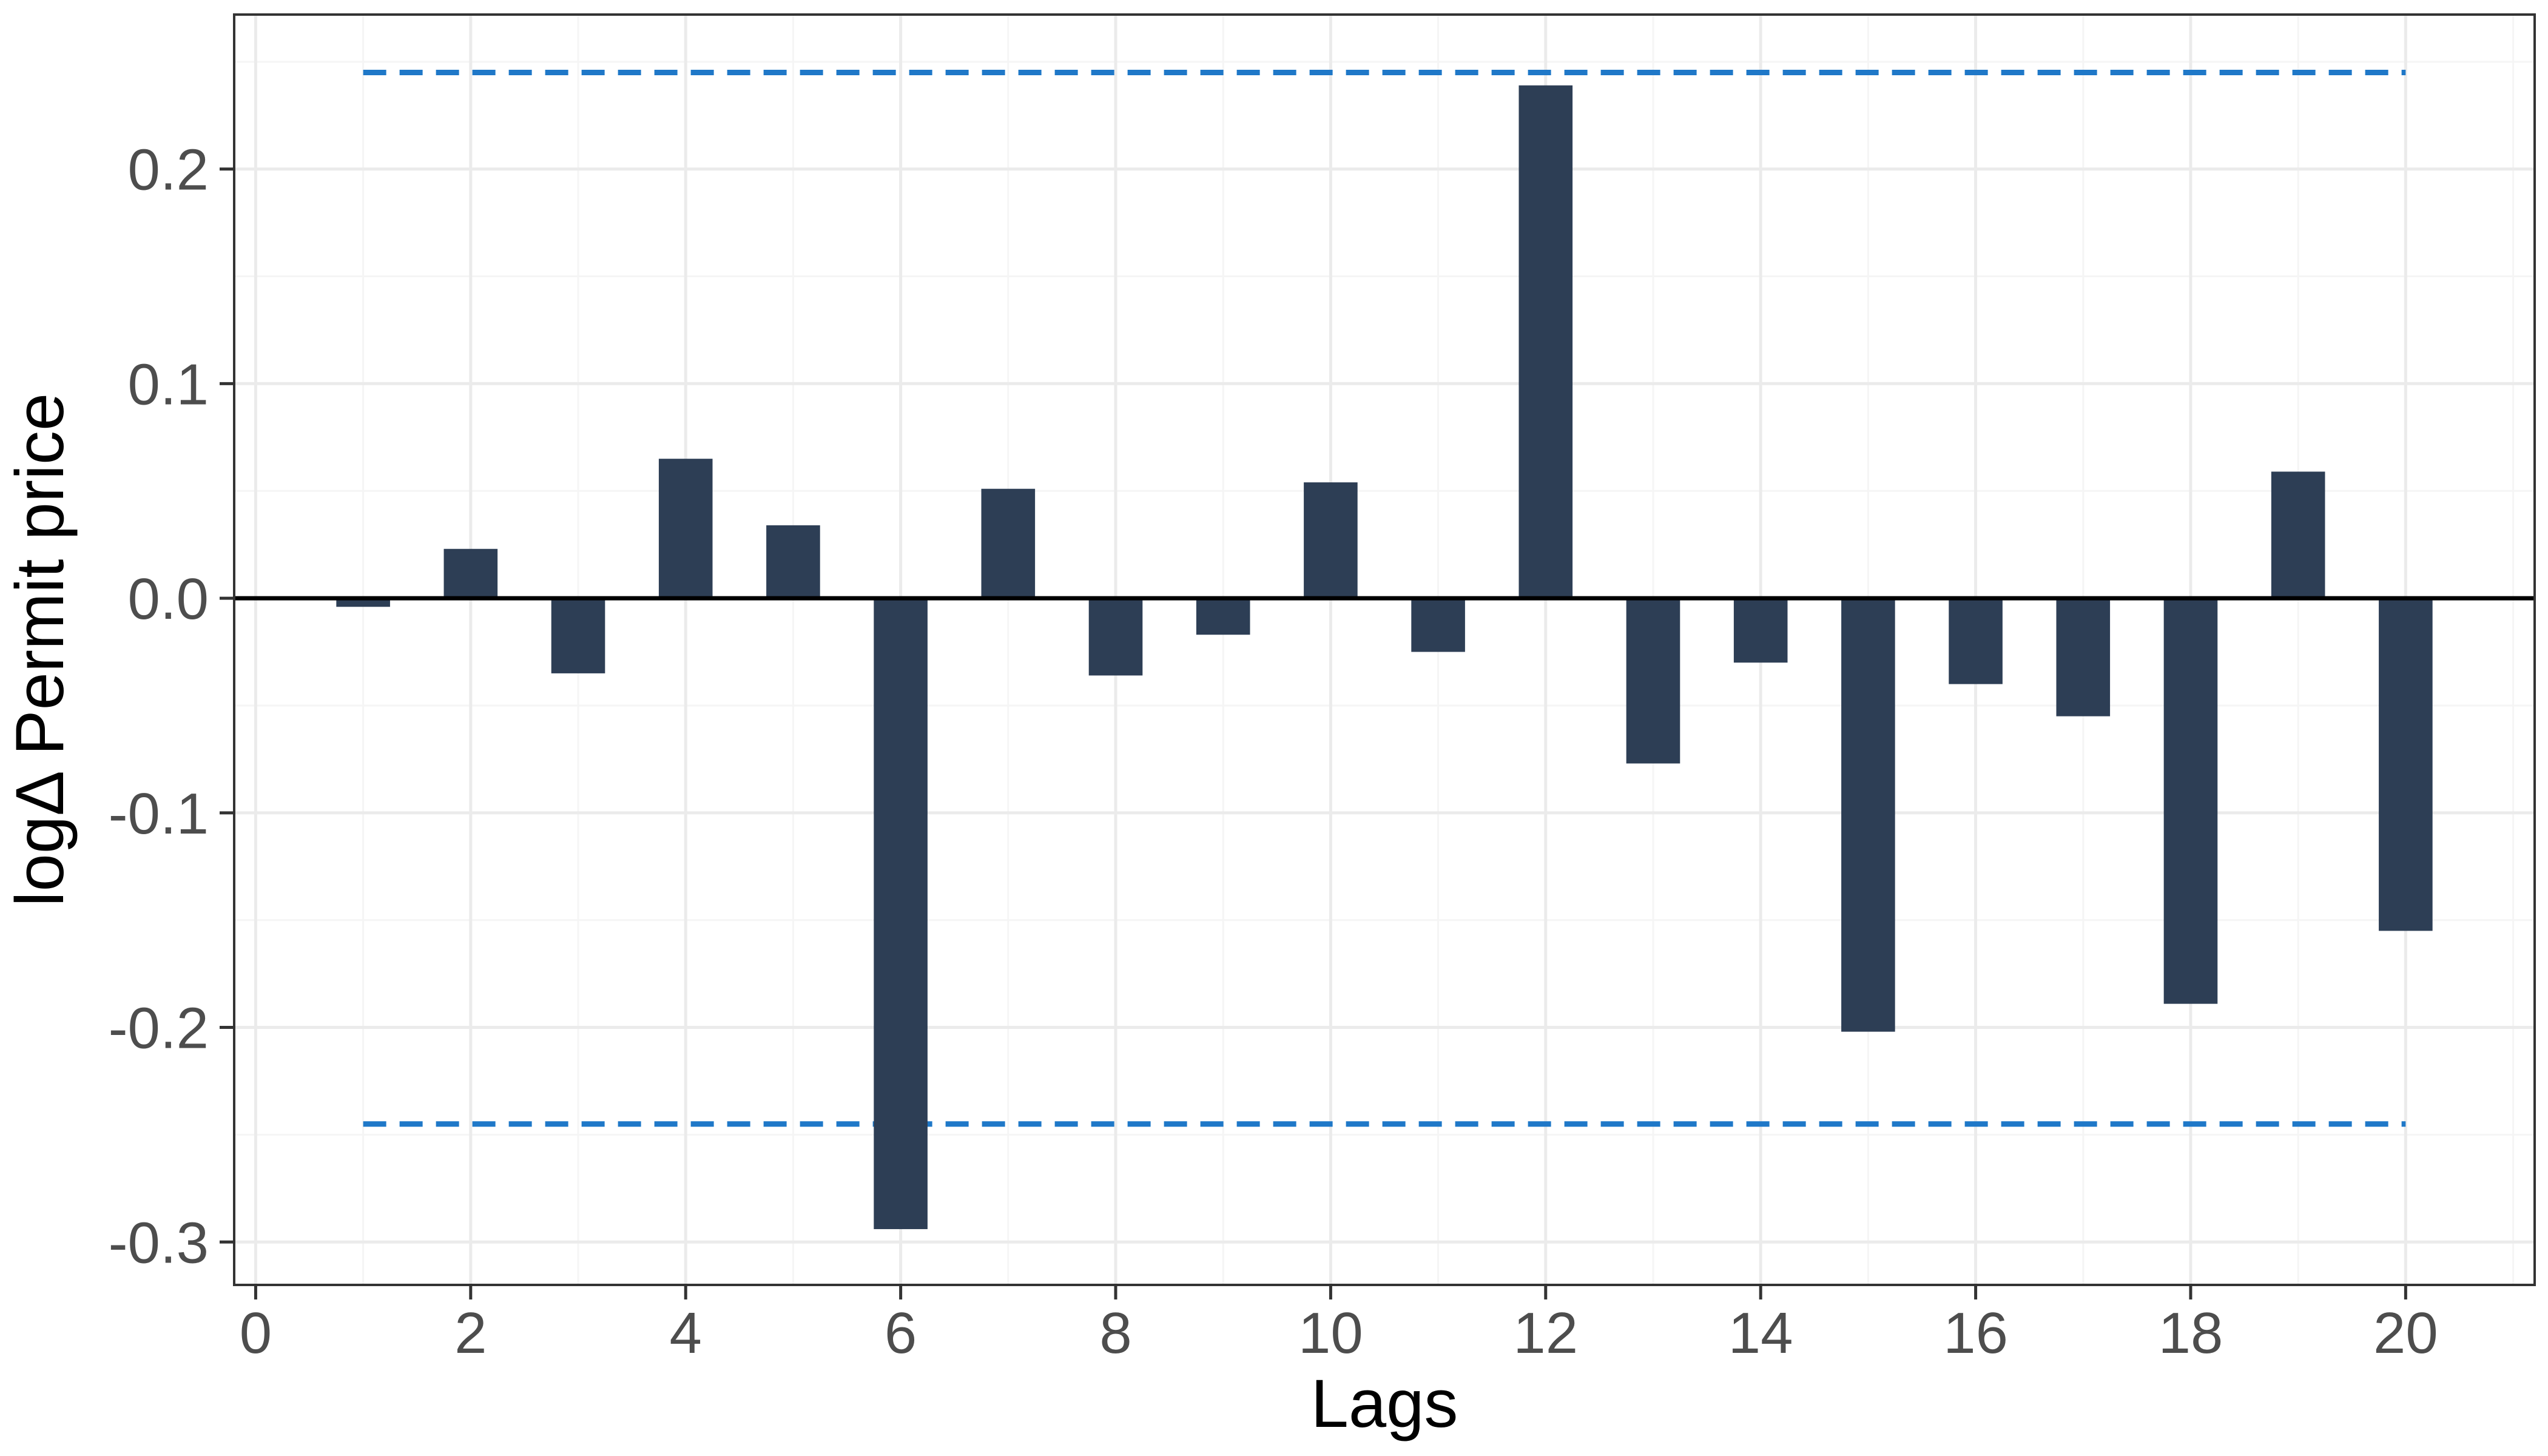 The height and width of the screenshot is (1456, 2548). What do you see at coordinates (256, 1333) in the screenshot?
I see `x-tick-label: 0` at bounding box center [256, 1333].